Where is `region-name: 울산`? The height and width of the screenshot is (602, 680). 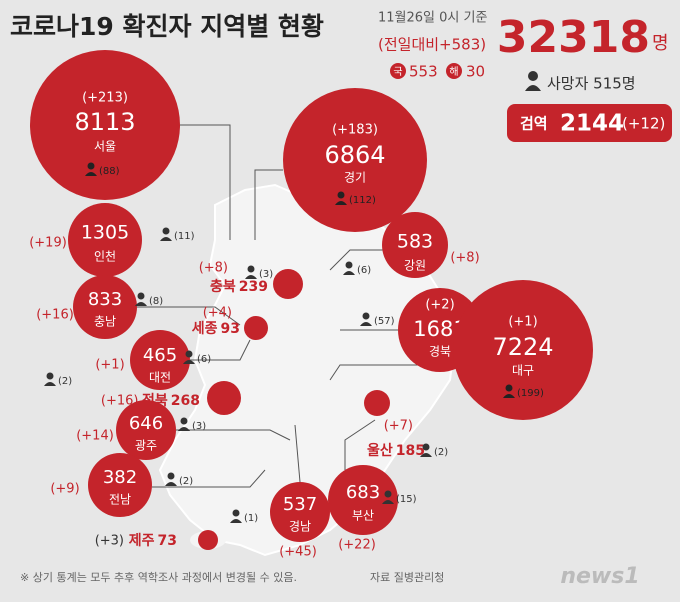
region-name: 울산 is located at coordinates (380, 450).